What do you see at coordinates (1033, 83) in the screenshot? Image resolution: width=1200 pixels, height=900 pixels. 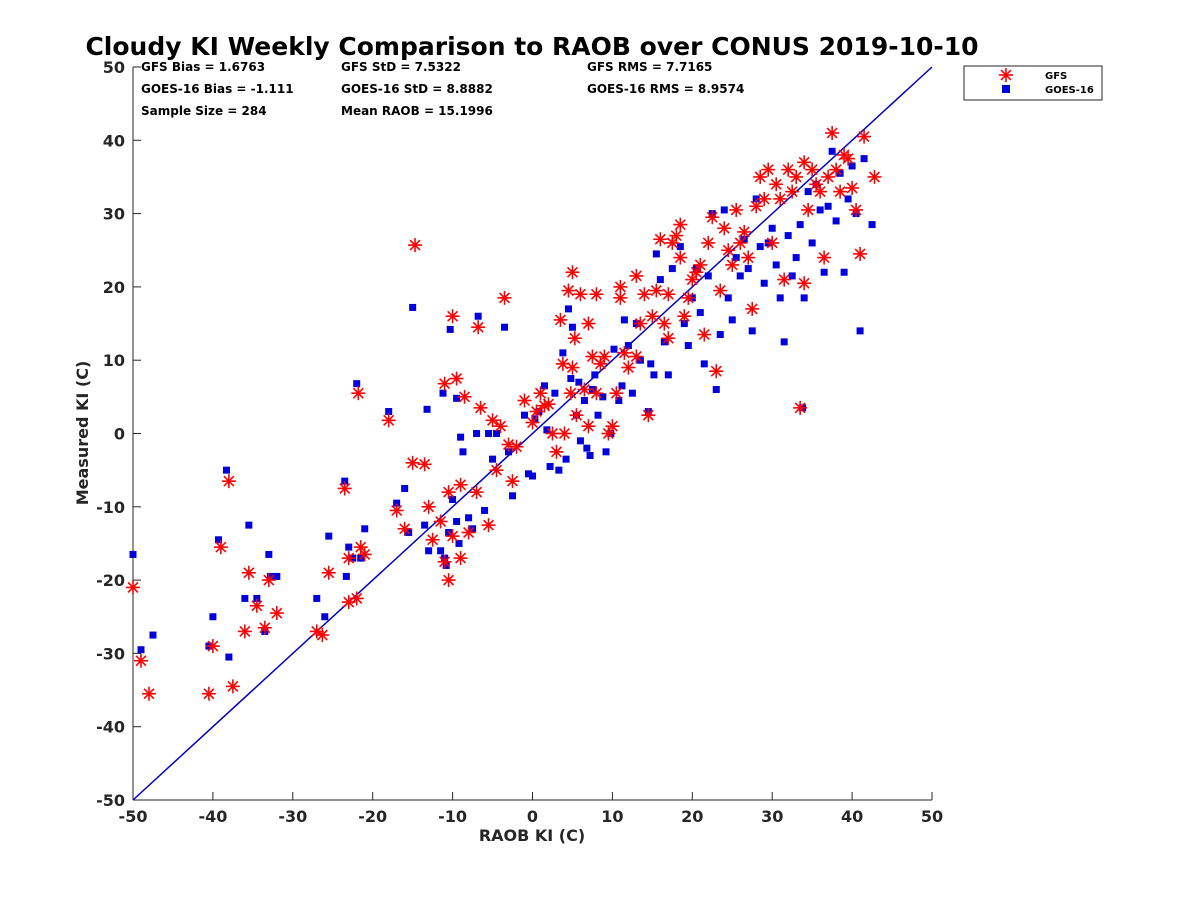 I see `legend-box` at bounding box center [1033, 83].